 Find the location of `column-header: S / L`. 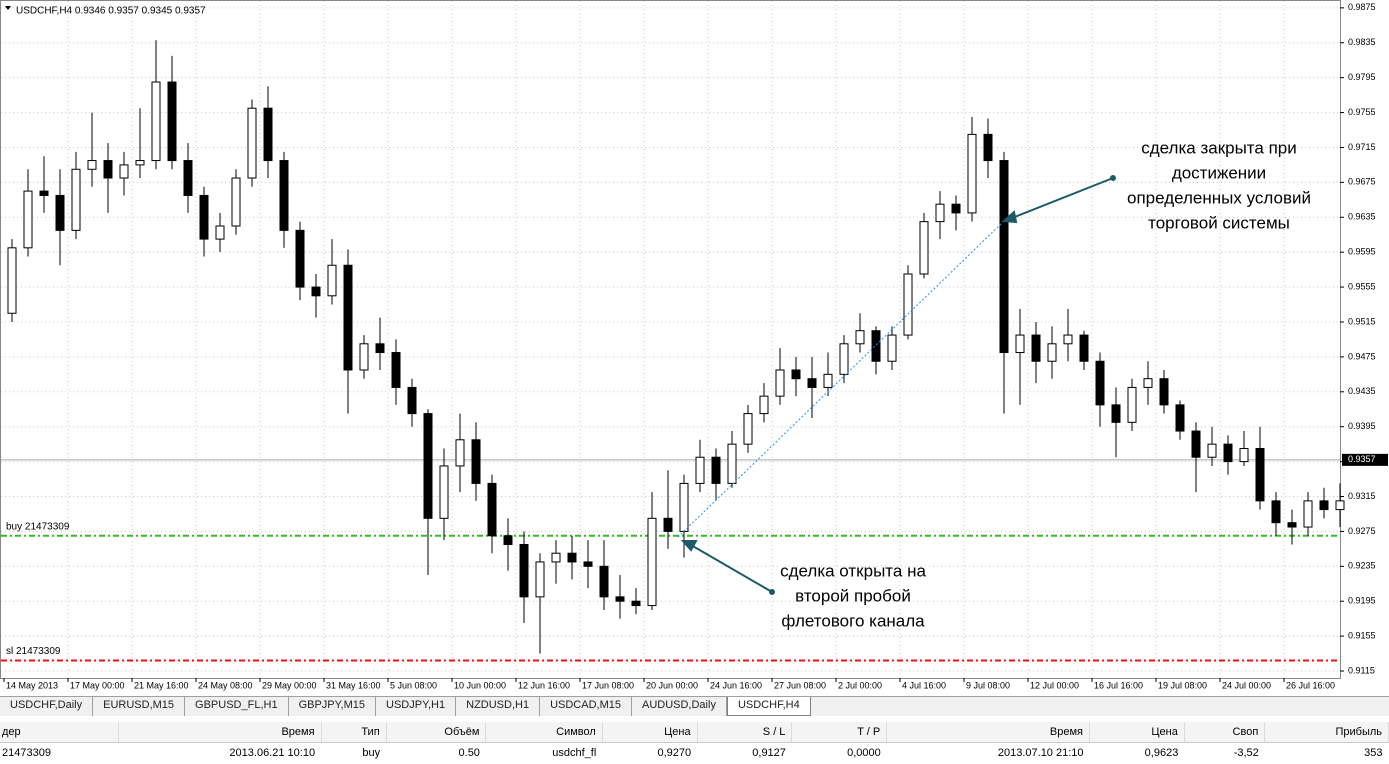

column-header: S / L is located at coordinates (745, 732).